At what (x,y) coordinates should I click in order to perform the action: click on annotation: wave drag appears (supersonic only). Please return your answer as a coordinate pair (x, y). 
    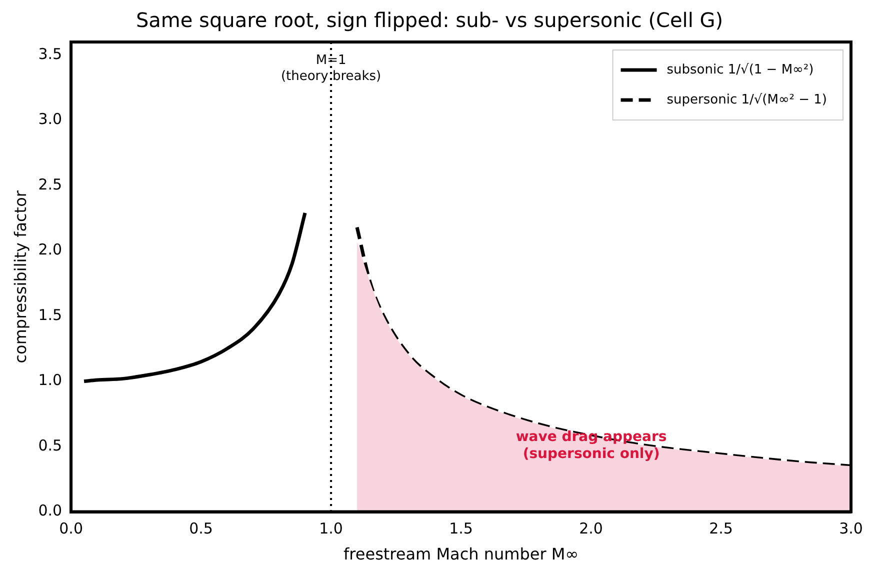
    Looking at the image, I should click on (591, 445).